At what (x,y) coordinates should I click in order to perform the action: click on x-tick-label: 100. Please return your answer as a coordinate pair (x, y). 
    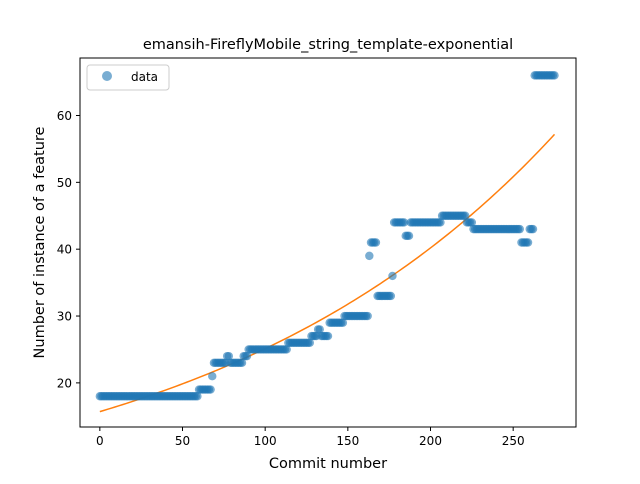
    Looking at the image, I should click on (265, 441).